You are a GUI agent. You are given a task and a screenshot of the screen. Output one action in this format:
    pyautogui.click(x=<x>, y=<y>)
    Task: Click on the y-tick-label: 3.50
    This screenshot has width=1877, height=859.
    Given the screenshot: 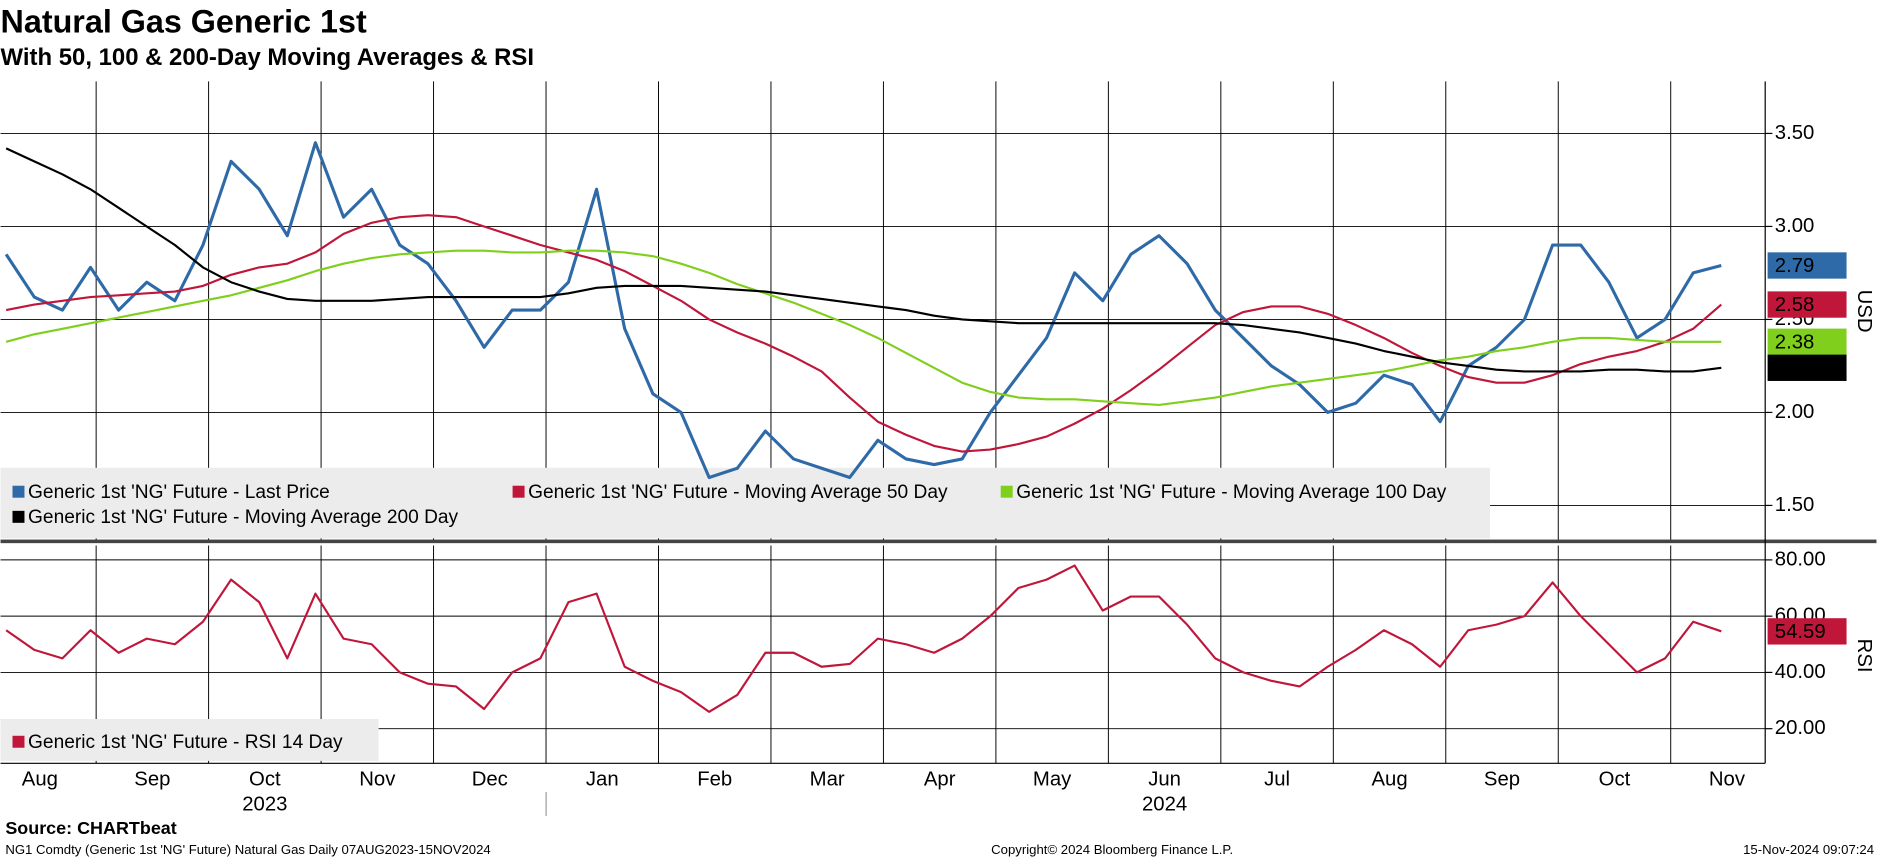 What is the action you would take?
    pyautogui.click(x=1795, y=133)
    